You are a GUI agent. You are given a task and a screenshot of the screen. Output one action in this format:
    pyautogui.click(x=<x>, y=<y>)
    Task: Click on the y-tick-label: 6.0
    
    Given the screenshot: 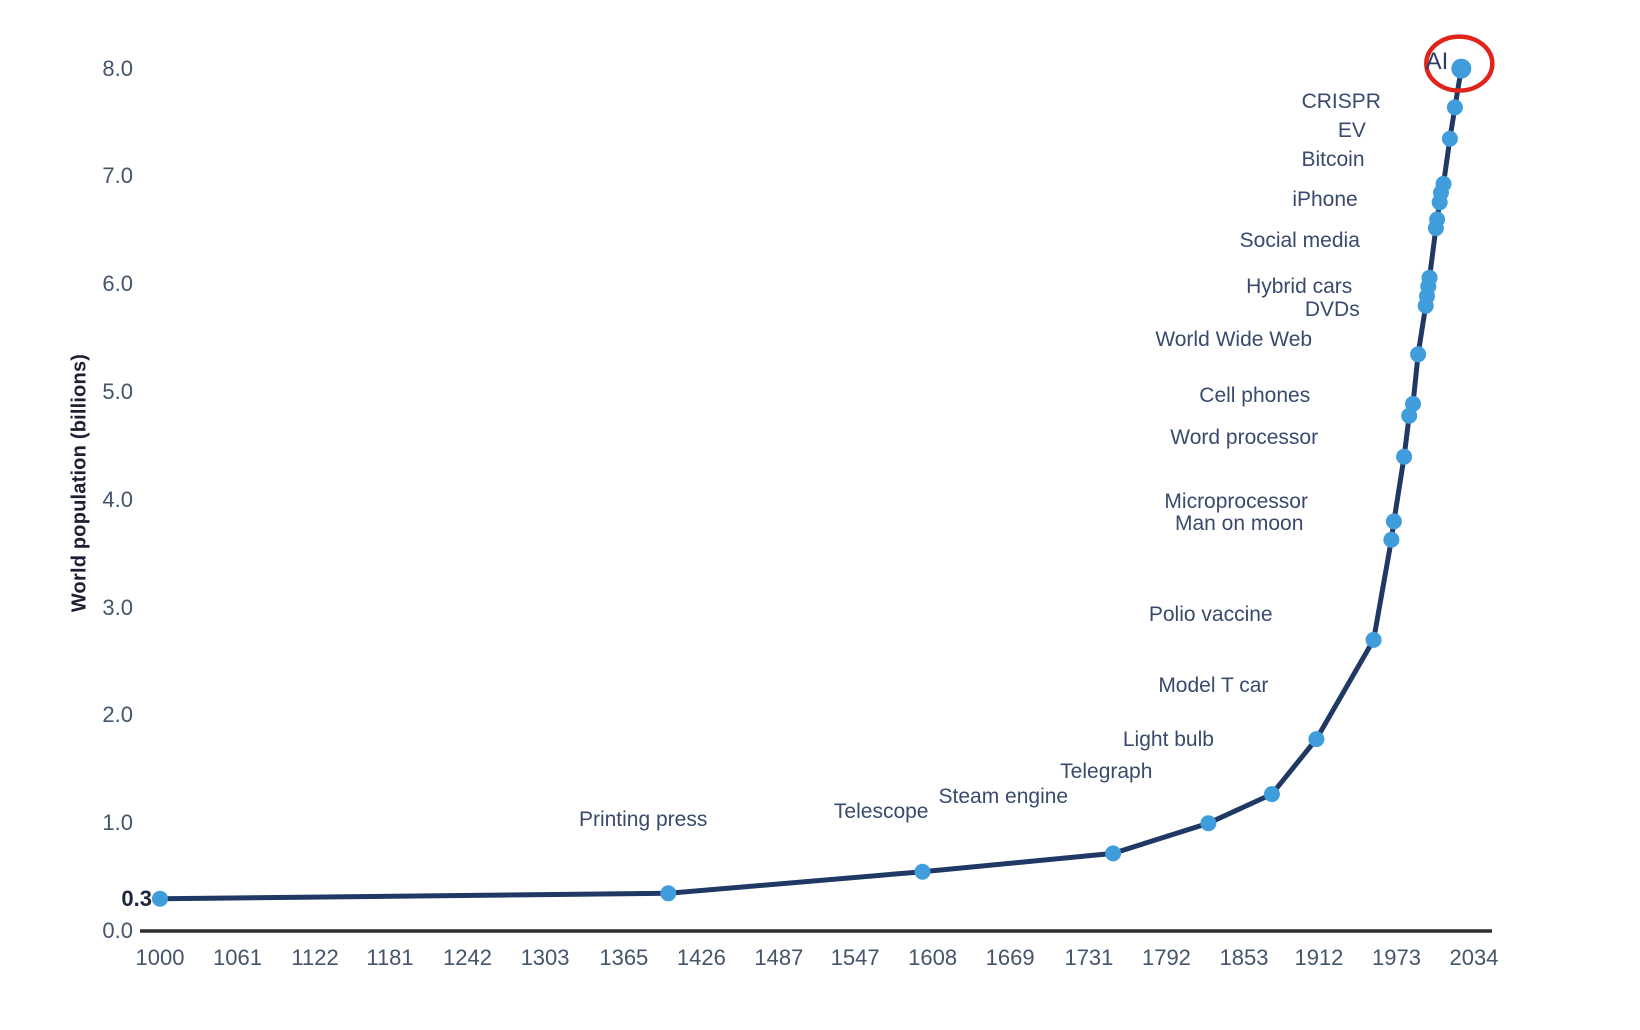 What is the action you would take?
    pyautogui.click(x=117, y=284)
    